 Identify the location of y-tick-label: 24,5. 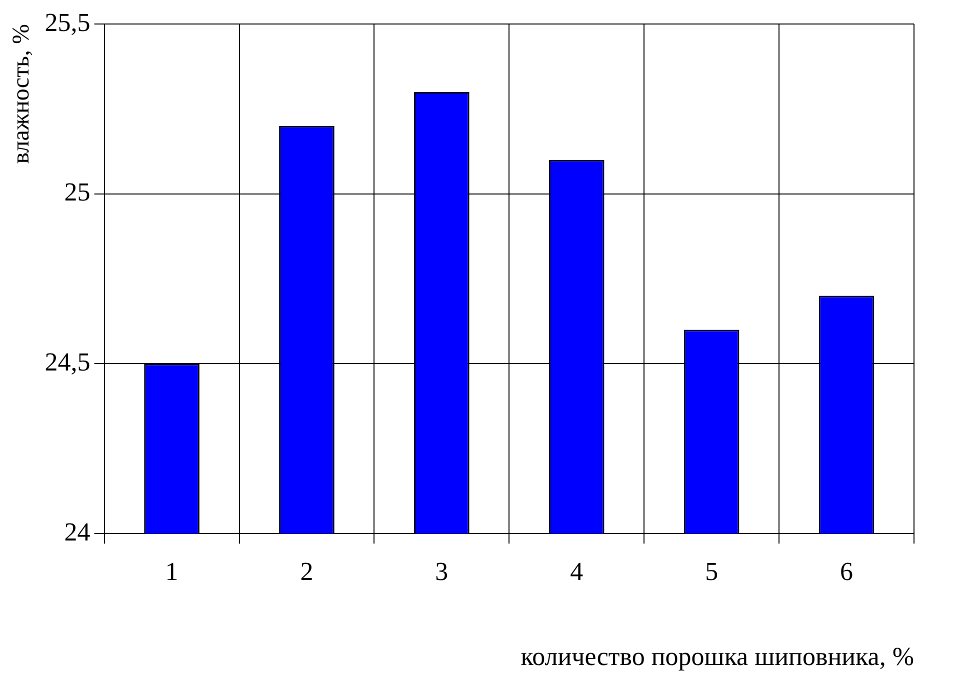
(67, 362).